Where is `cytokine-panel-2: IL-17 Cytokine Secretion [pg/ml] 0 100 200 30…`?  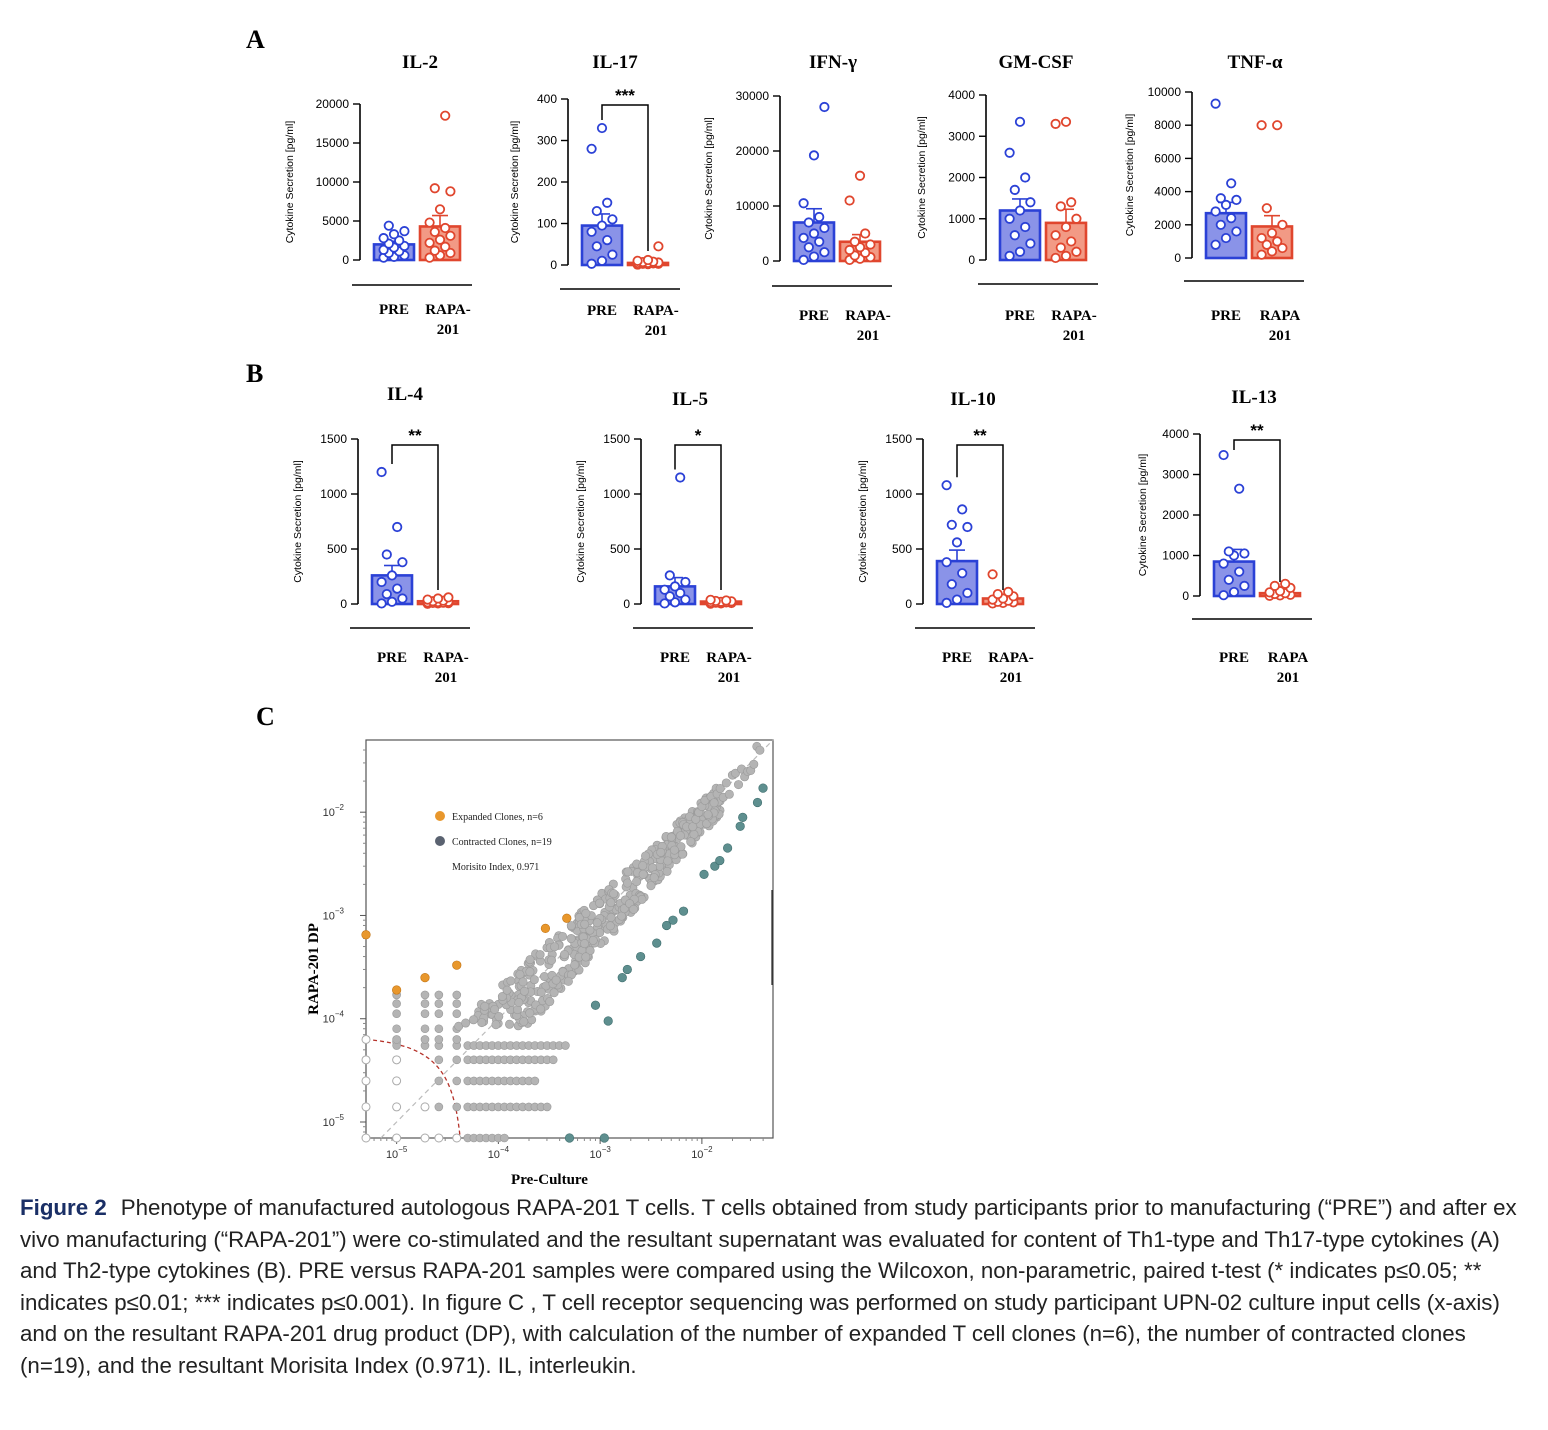 cytokine-panel-2: IL-17 Cytokine Secretion [pg/ml] 0 100 200 30… is located at coordinates (594, 195).